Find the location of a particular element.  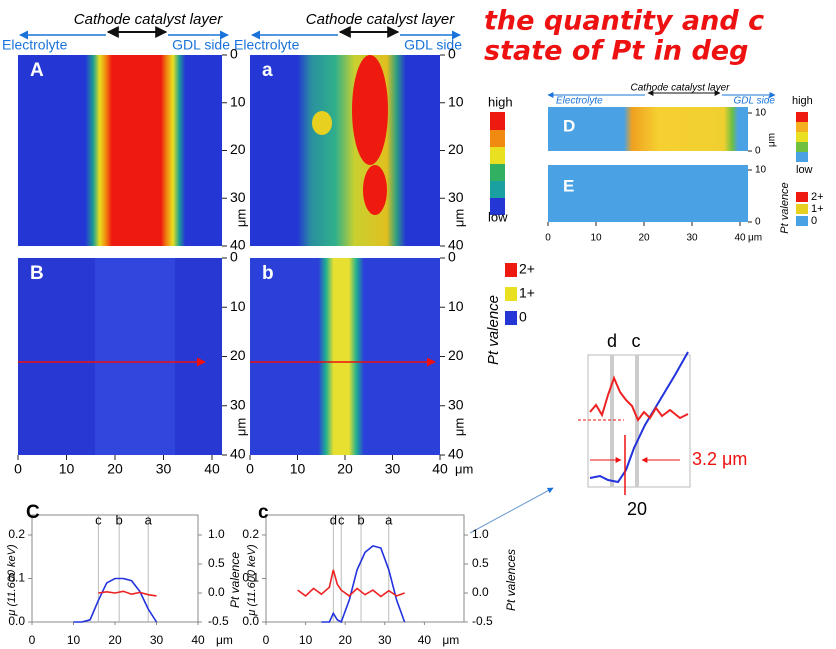

x-tick-label: 30 is located at coordinates (157, 640).